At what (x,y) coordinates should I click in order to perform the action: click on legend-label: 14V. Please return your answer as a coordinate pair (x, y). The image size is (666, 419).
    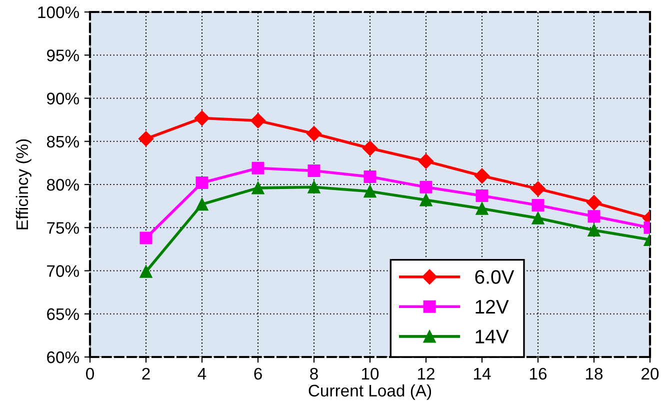
    Looking at the image, I should click on (492, 337).